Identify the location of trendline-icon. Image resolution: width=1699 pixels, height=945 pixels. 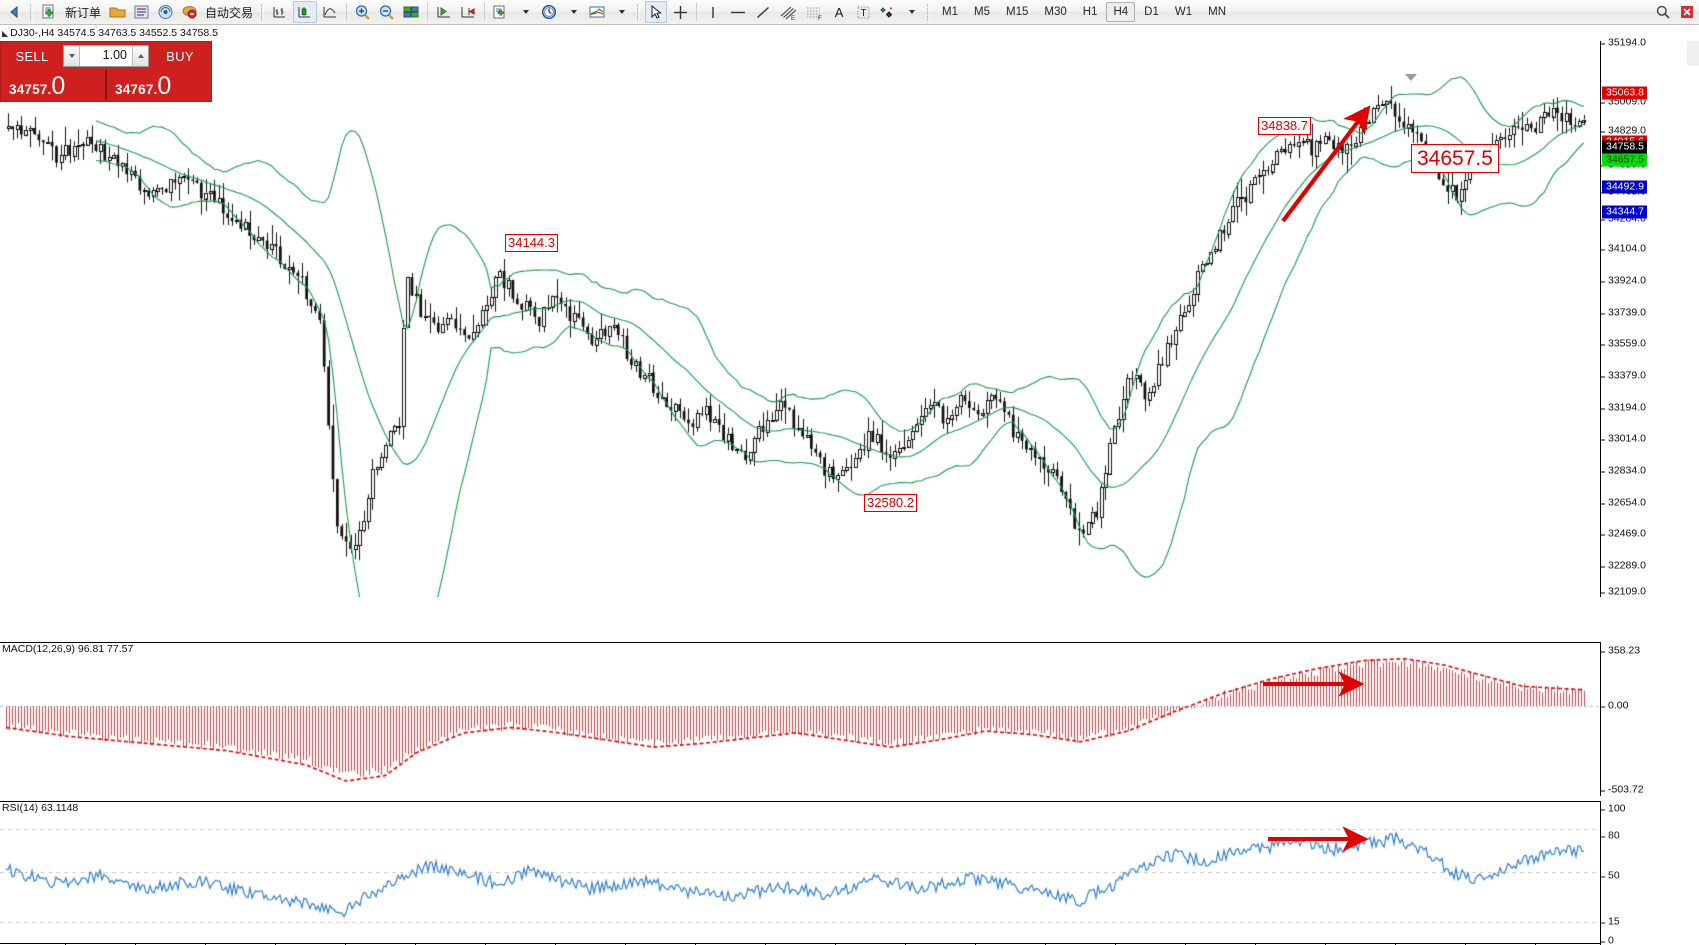
(763, 12).